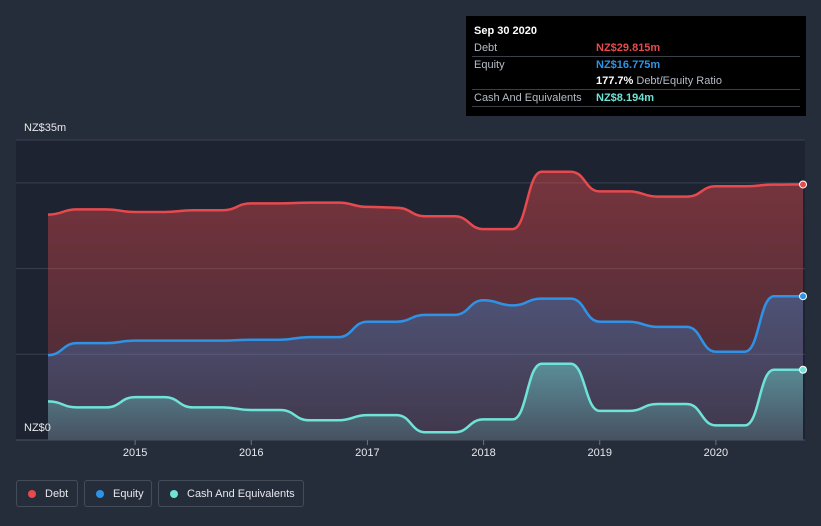 The width and height of the screenshot is (821, 526). I want to click on end-point-equity, so click(803, 296).